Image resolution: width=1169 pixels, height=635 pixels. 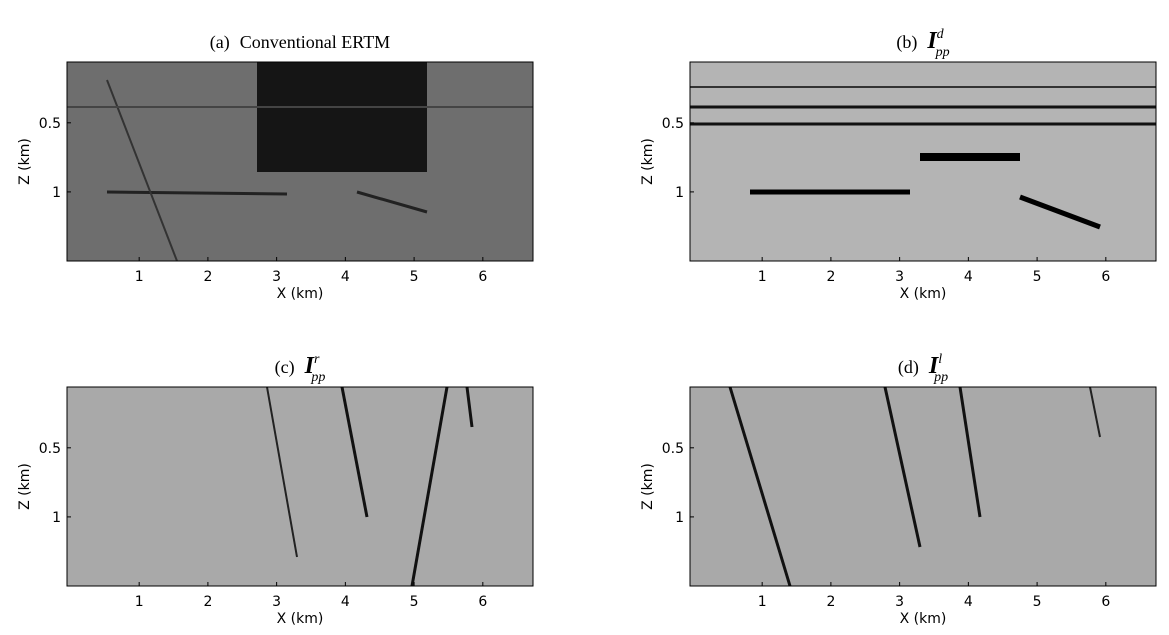 What do you see at coordinates (220, 42) in the screenshot?
I see `panel-label: (a)` at bounding box center [220, 42].